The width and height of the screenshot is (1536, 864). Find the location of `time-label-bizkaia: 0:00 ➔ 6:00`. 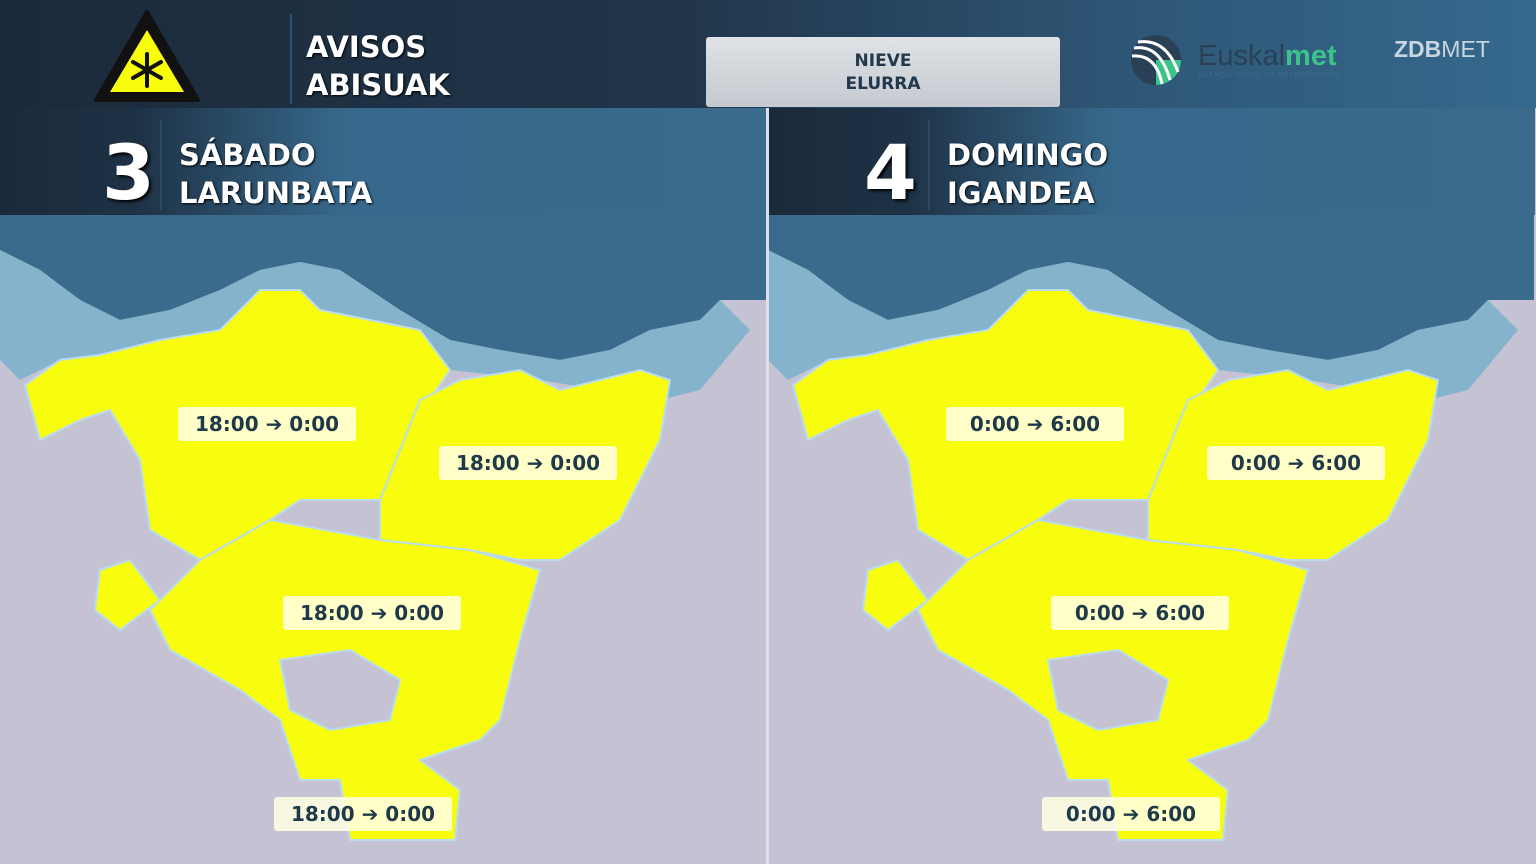

time-label-bizkaia: 0:00 ➔ 6:00 is located at coordinates (1035, 424).